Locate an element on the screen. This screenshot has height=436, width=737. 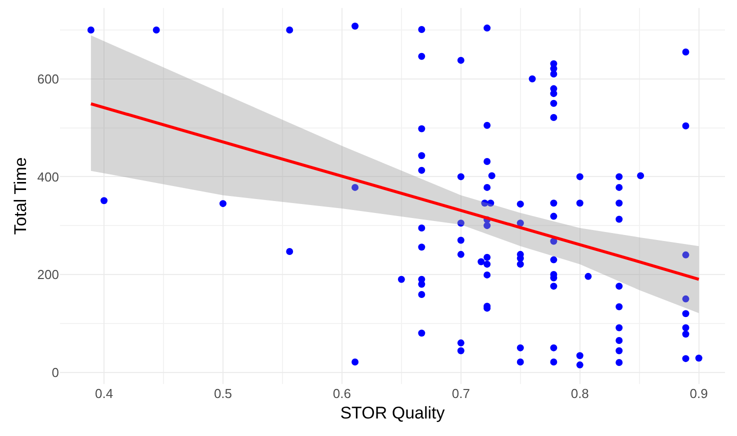
y-axis-title: Total Time is located at coordinates (20, 196).